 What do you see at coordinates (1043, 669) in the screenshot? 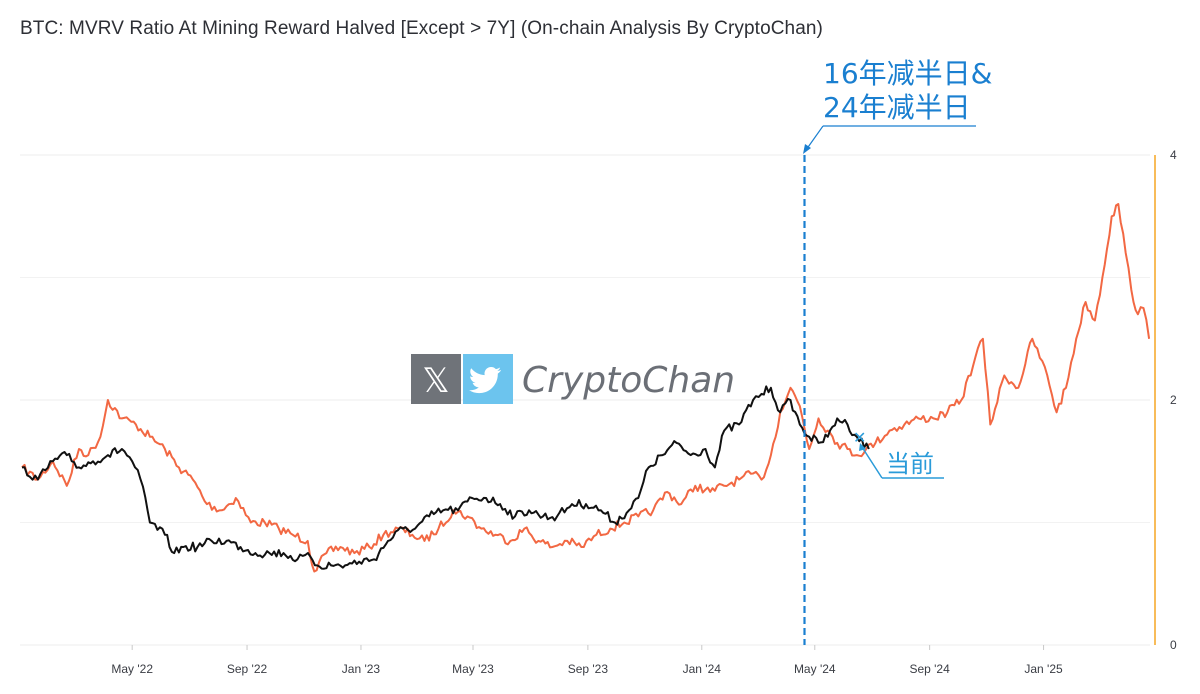
I see `x-tick-label: Jan '25` at bounding box center [1043, 669].